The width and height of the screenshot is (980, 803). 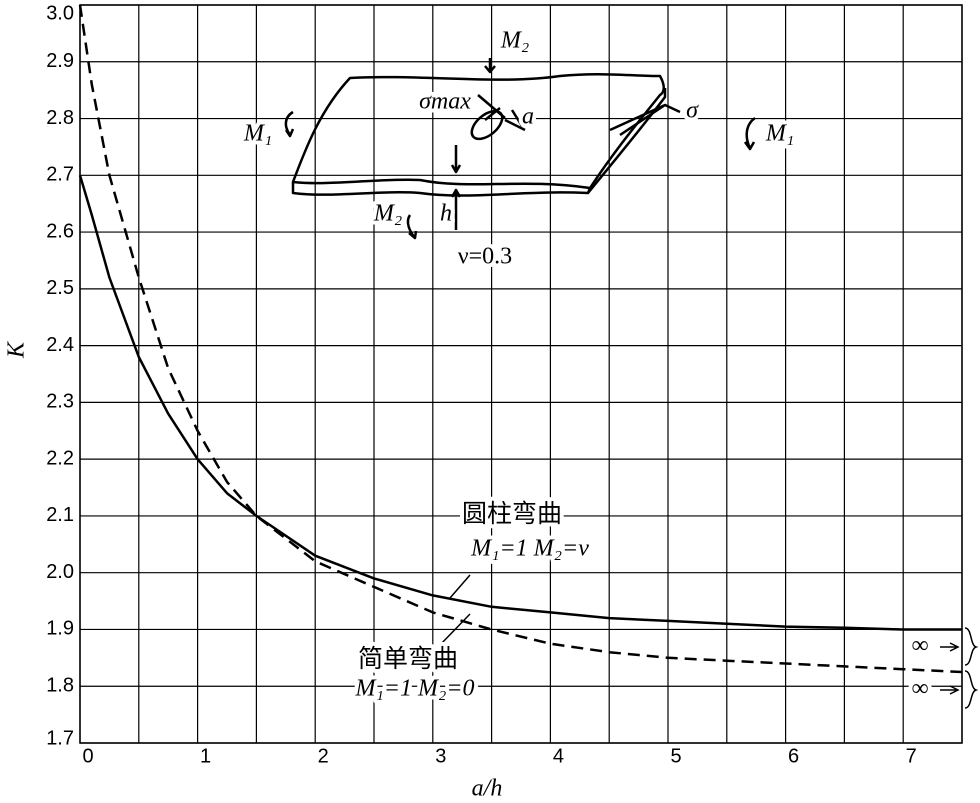 I want to click on inset-label: h, so click(x=446, y=214).